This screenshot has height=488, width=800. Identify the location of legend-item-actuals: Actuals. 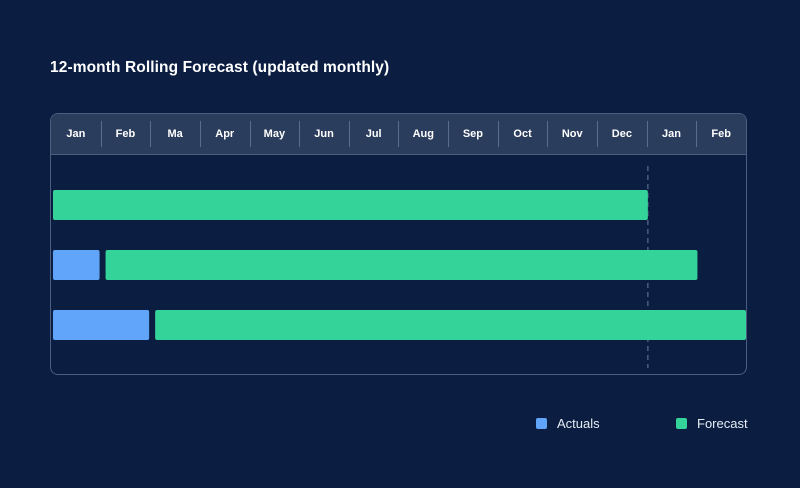
(568, 423).